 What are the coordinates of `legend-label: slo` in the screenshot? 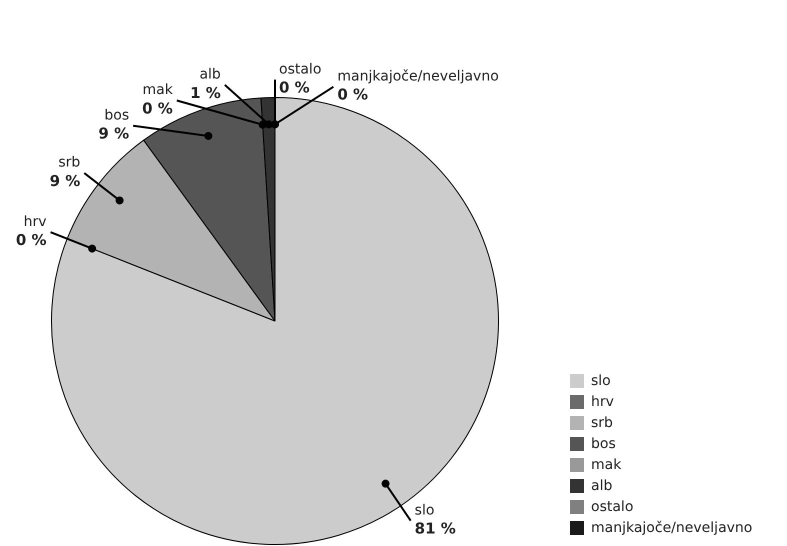 It's located at (601, 380).